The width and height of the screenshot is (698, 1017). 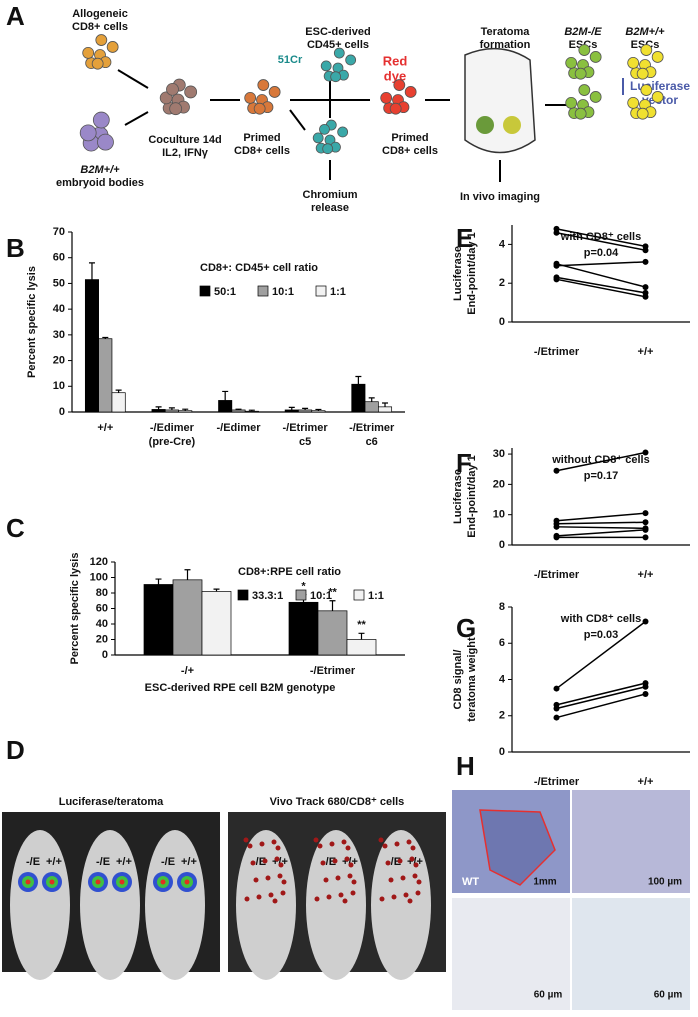 I want to click on label: Red, so click(x=395, y=60).